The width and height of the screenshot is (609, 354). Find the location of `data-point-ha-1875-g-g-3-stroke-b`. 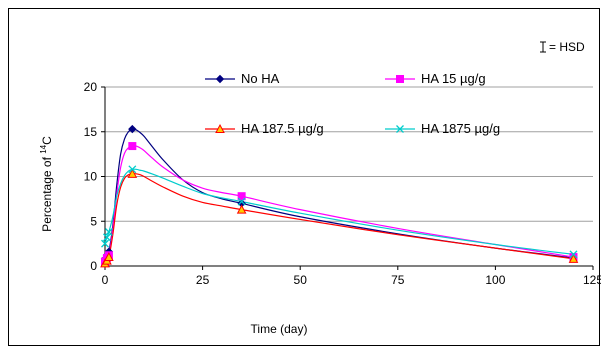

data-point-ha-1875-g-g-3-stroke-b is located at coordinates (132, 169).